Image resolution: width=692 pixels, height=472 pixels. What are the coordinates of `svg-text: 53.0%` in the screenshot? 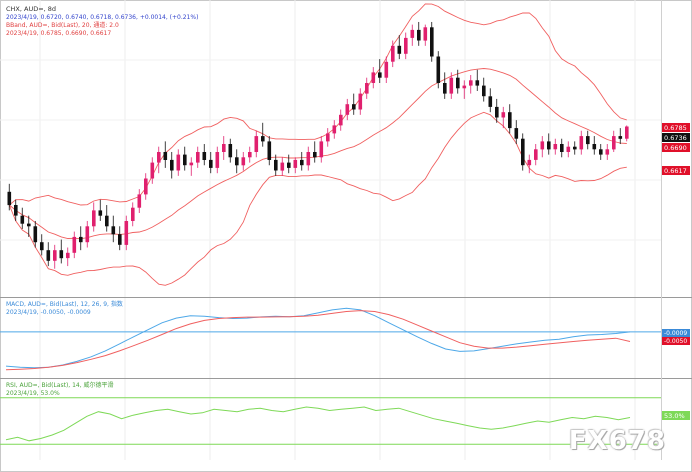 It's located at (674, 416).